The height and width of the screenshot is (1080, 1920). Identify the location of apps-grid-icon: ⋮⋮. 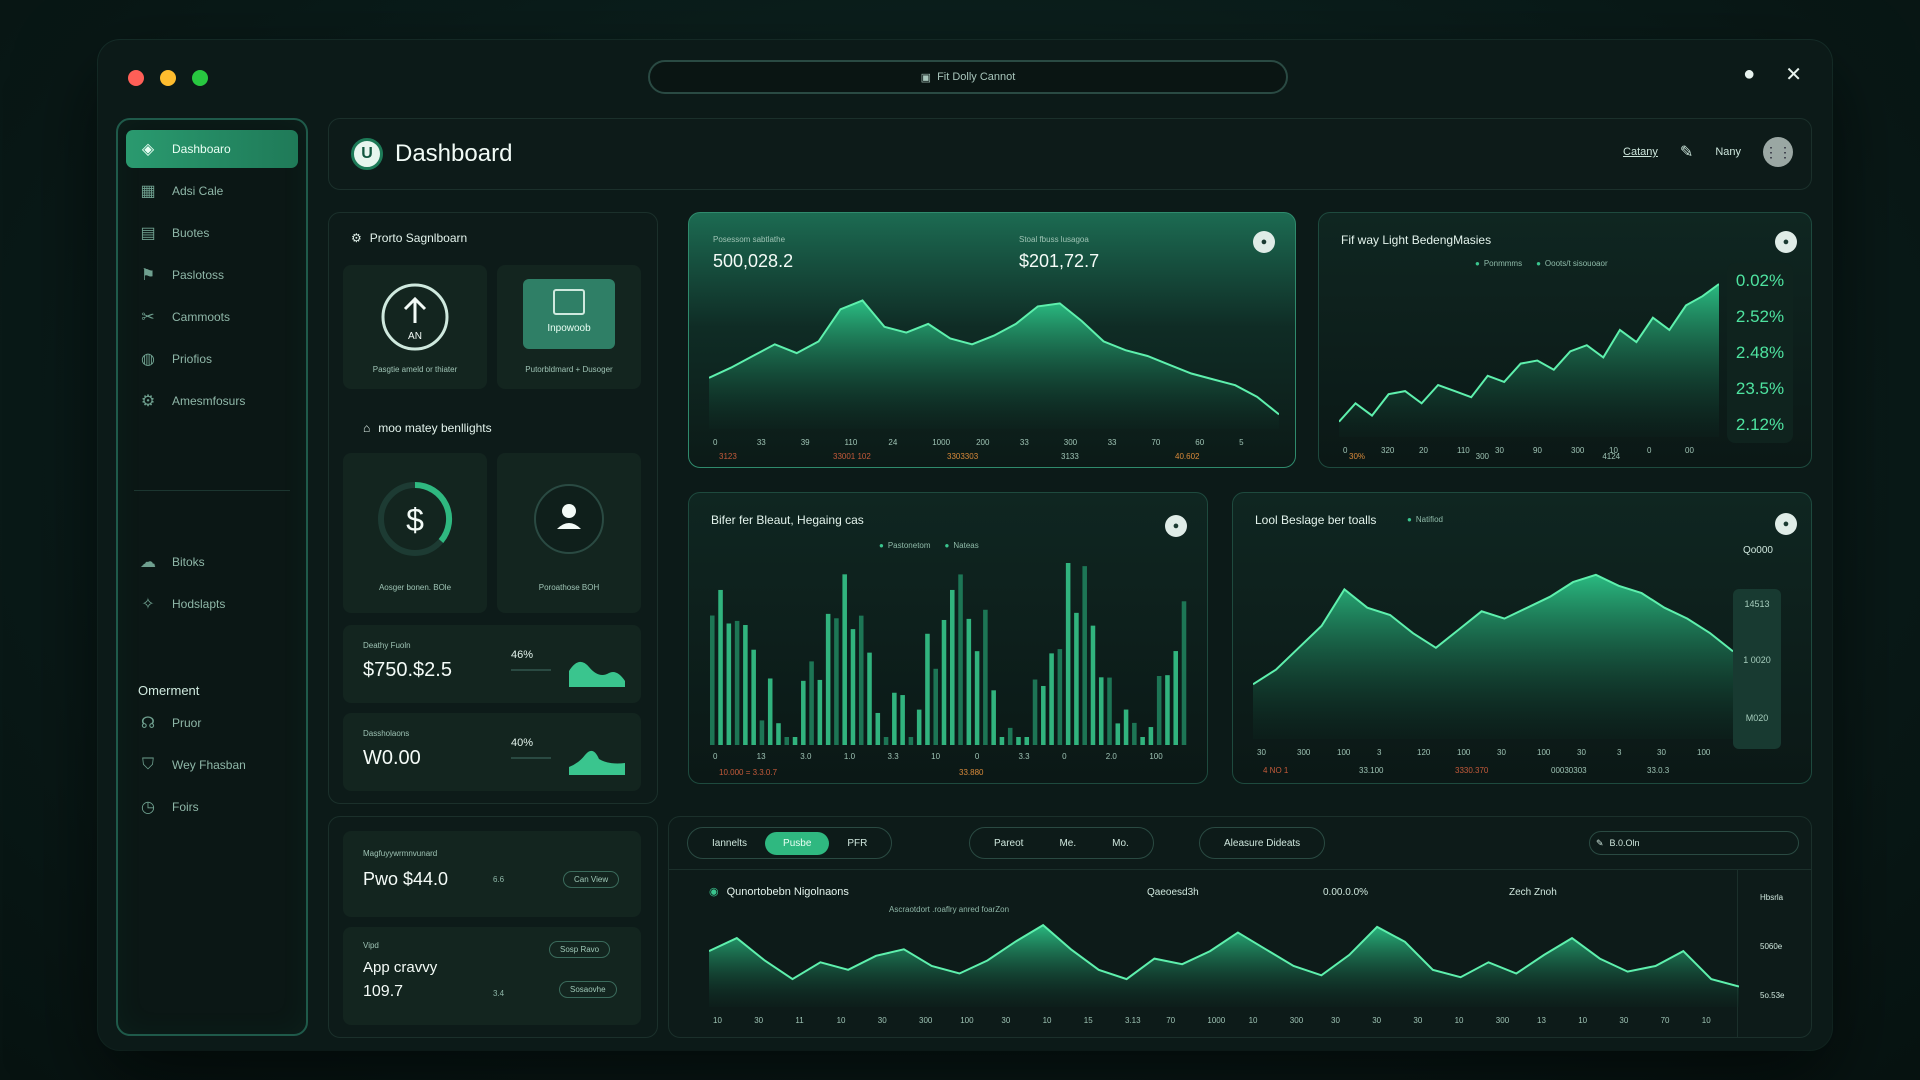
(1778, 152).